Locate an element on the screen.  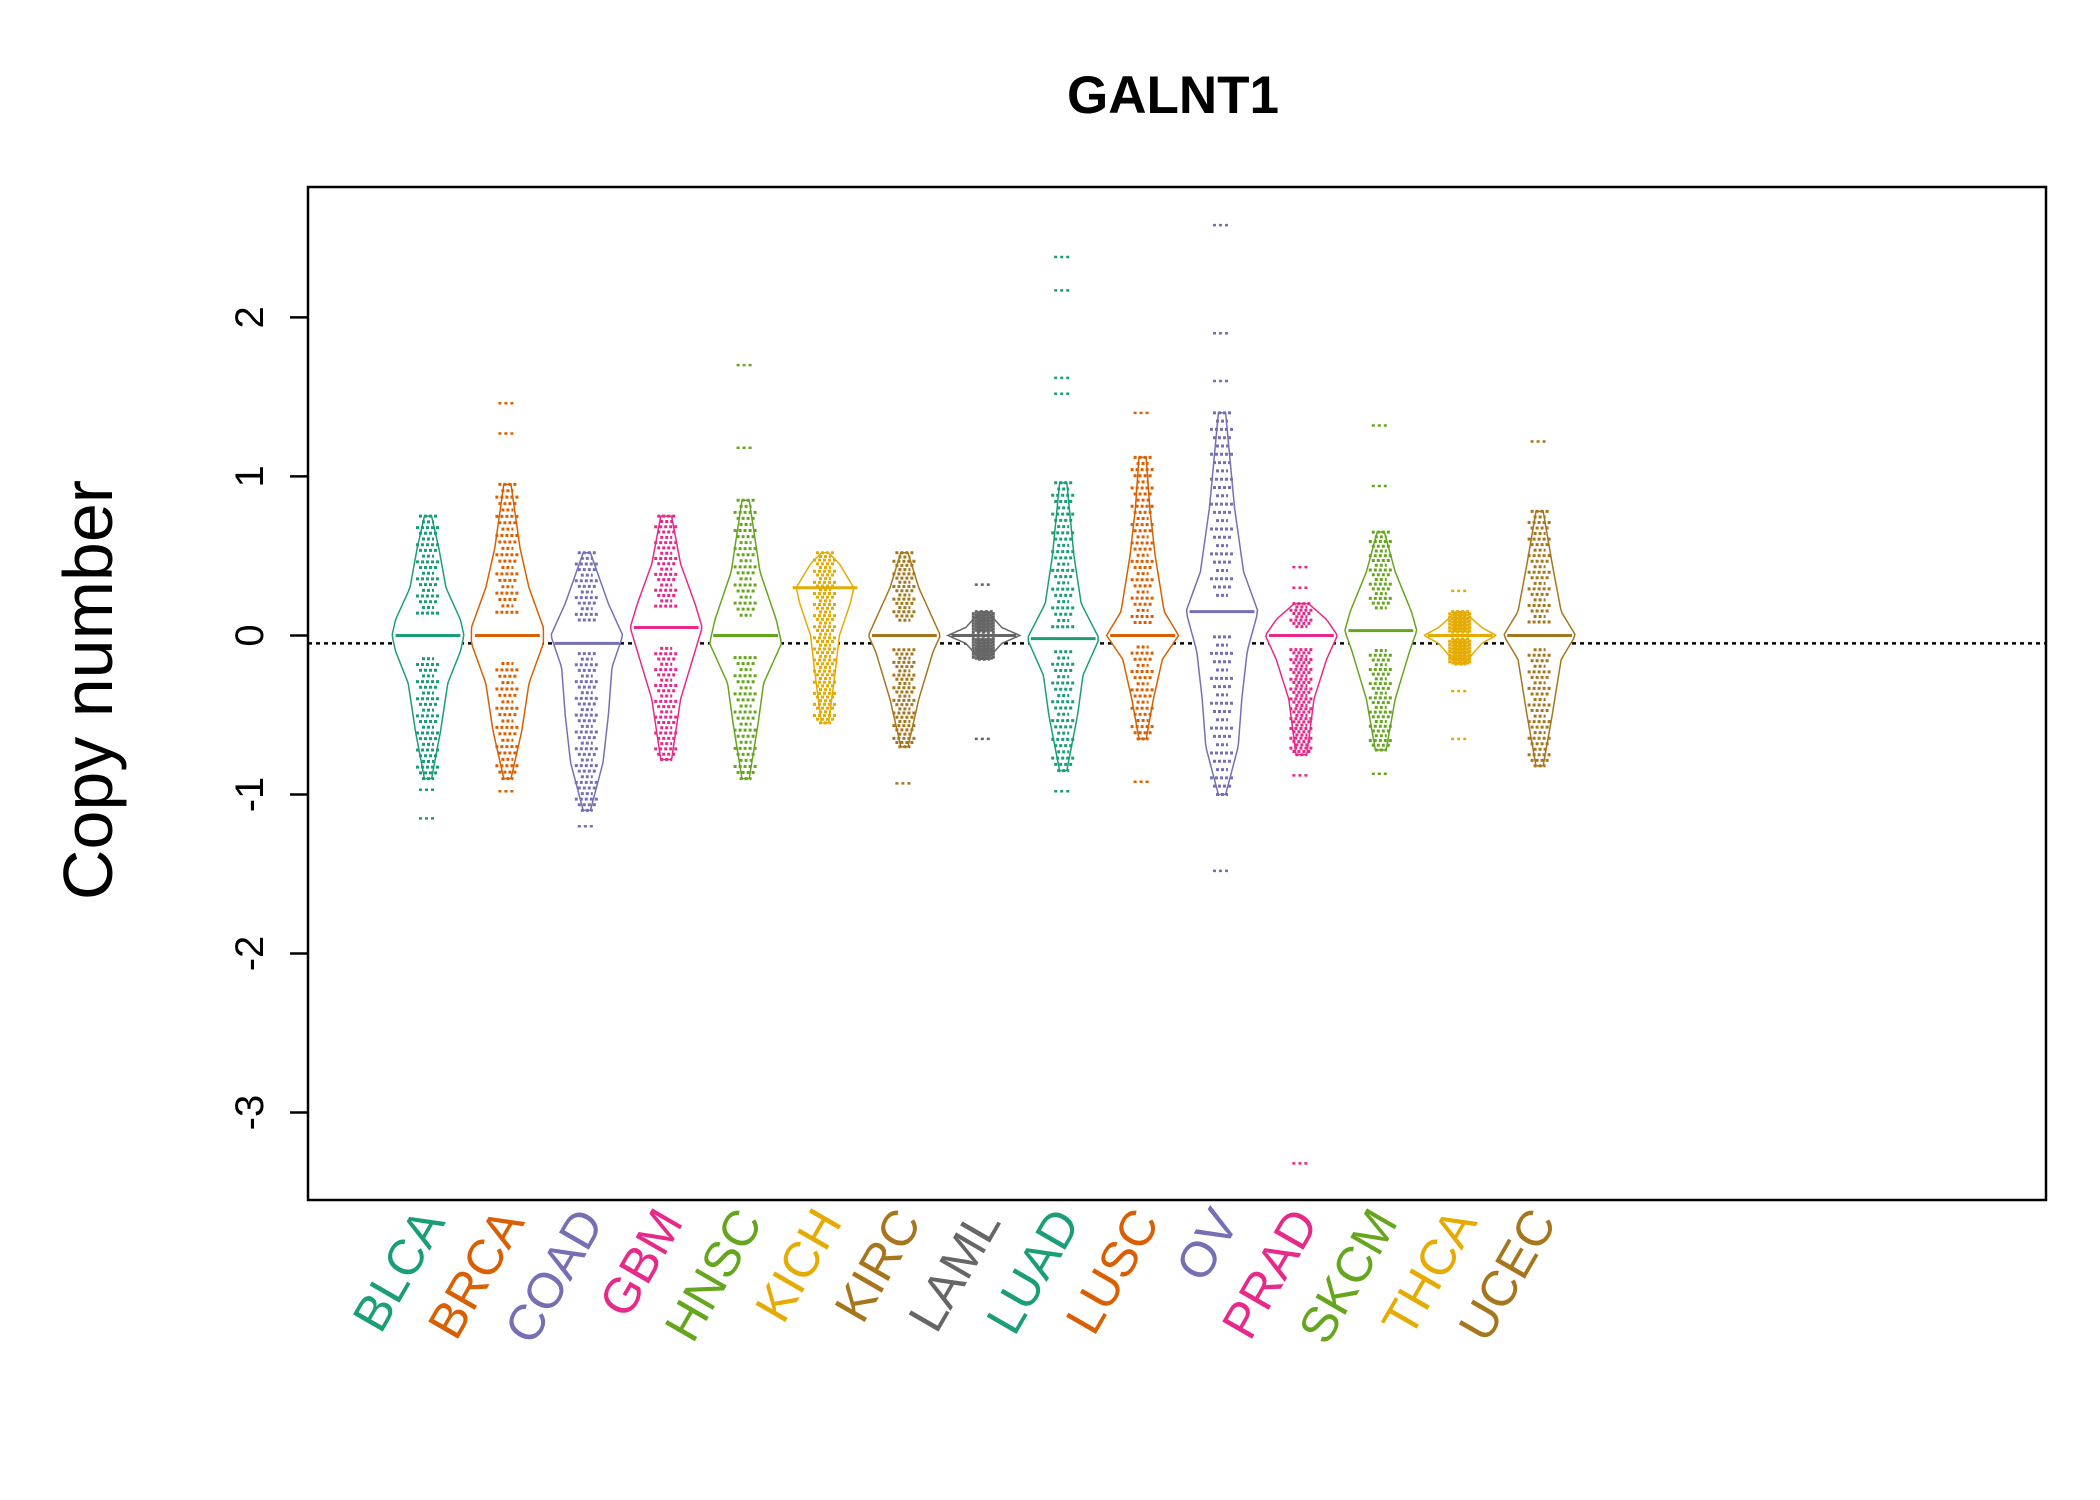
bean-thca is located at coordinates (1460, 665).